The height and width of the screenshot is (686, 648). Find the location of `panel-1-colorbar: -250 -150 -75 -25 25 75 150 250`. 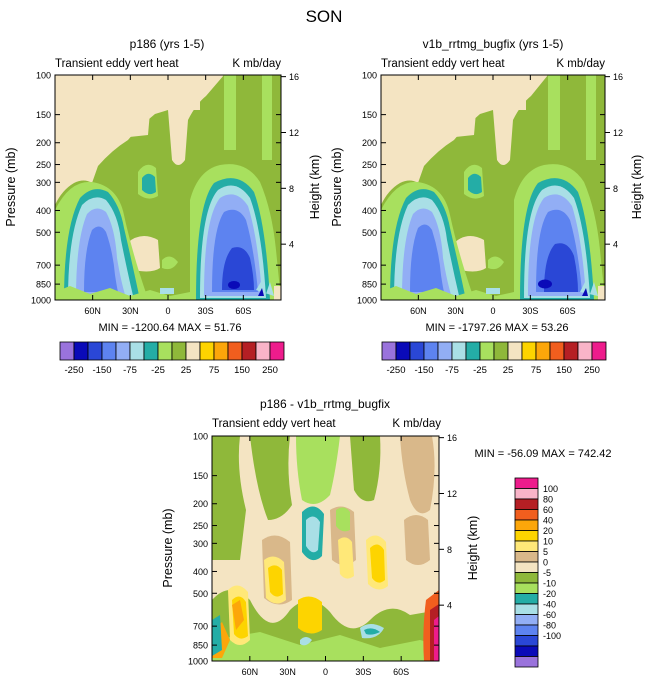

panel-1-colorbar: -250 -150 -75 -25 25 75 150 250 is located at coordinates (172, 358).